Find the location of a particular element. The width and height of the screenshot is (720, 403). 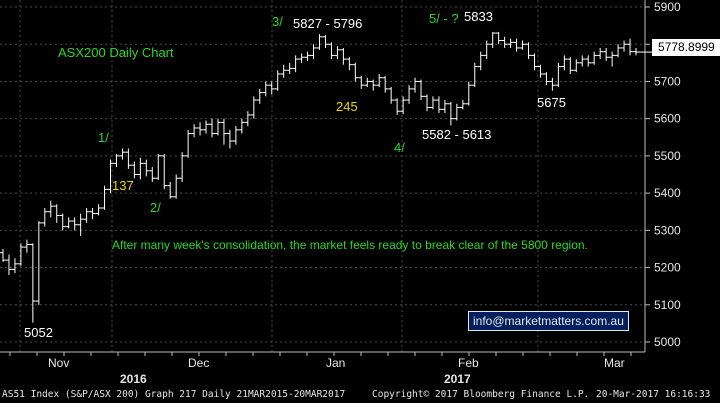

x-month-label: Mar is located at coordinates (614, 363).